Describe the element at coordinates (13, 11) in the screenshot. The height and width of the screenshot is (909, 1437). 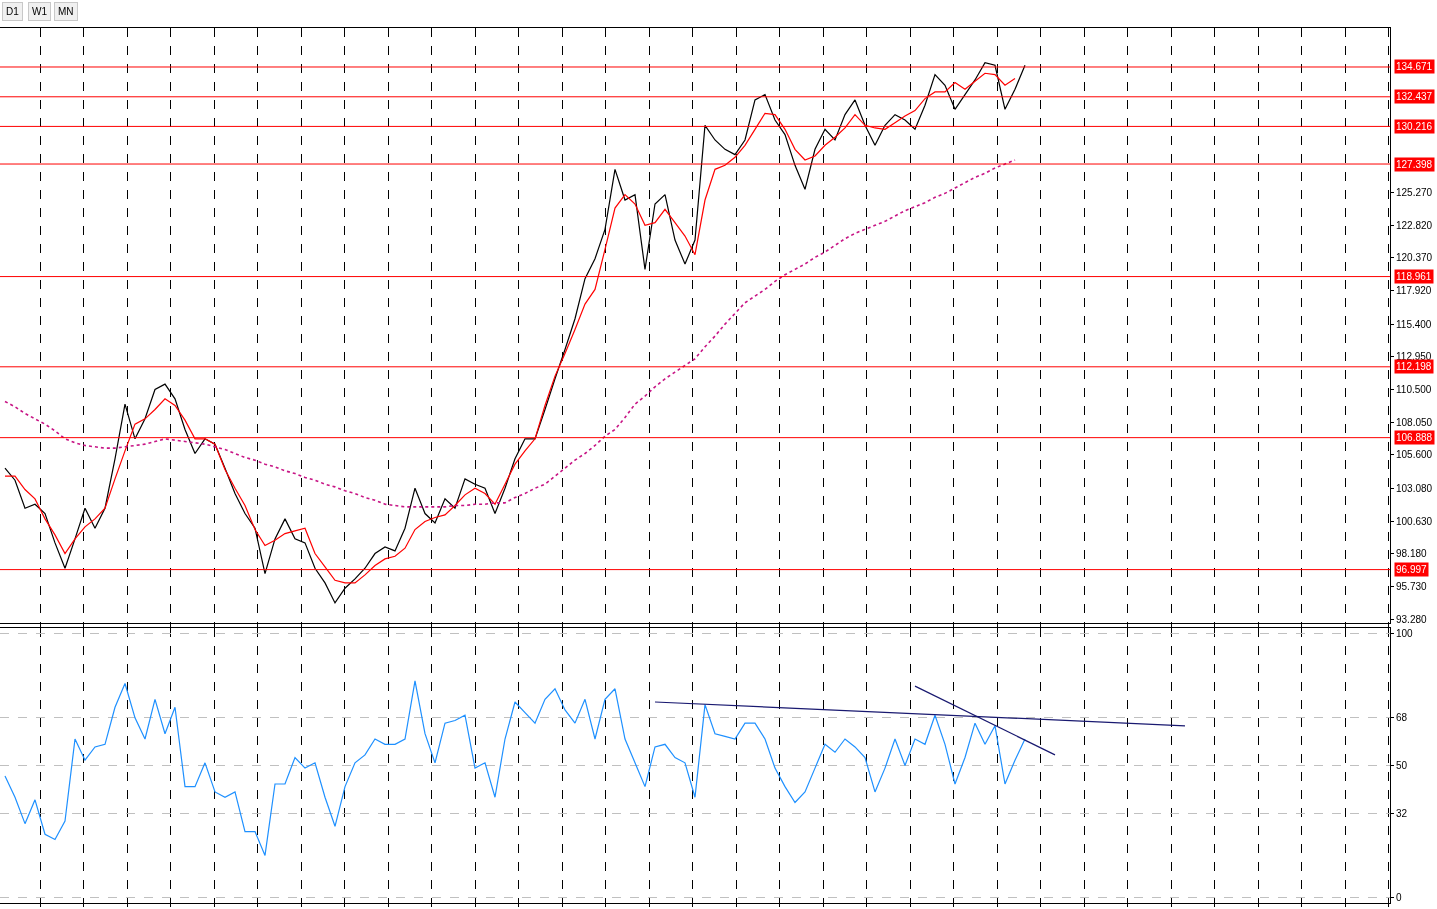
I see `text: D1` at that location.